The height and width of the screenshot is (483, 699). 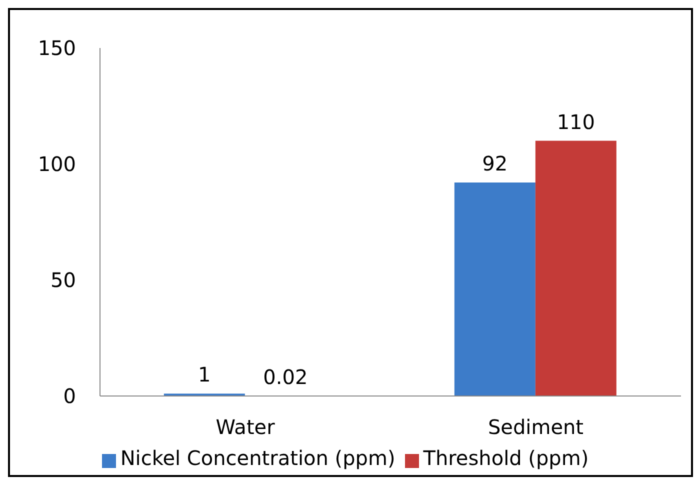 I want to click on y-tick-label: 0, so click(x=69, y=396).